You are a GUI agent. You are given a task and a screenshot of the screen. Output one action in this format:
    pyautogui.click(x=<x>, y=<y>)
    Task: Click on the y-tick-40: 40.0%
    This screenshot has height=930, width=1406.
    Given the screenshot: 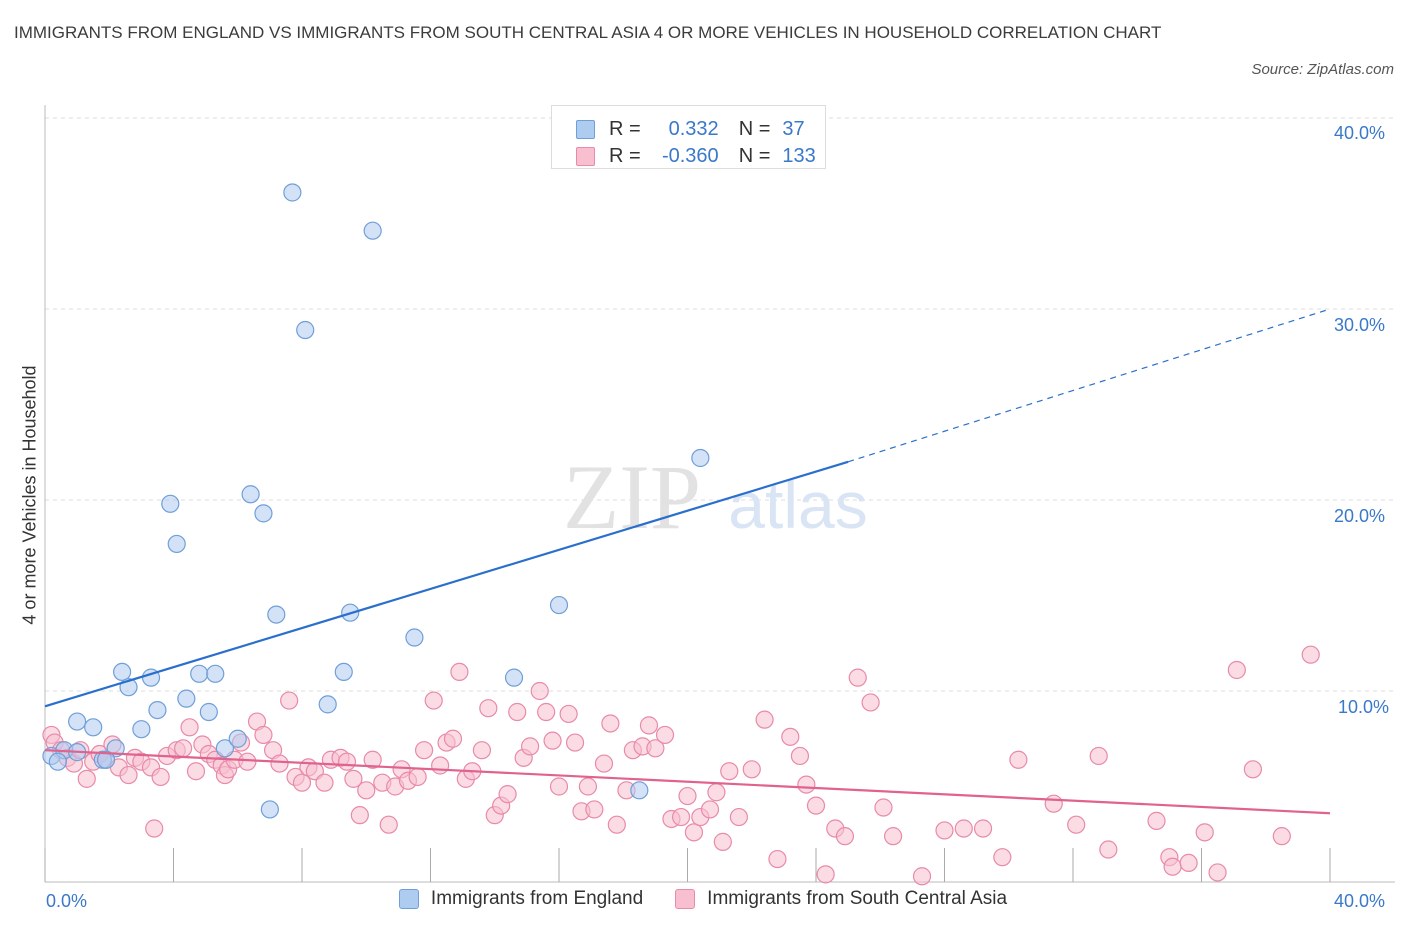 What is the action you would take?
    pyautogui.click(x=1360, y=133)
    